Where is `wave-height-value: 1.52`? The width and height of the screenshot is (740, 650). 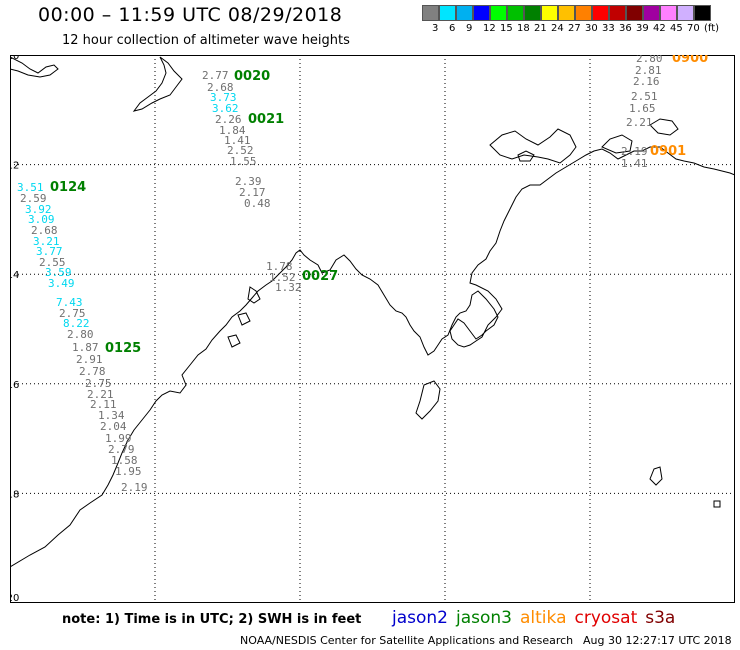 wave-height-value: 1.52 is located at coordinates (282, 277).